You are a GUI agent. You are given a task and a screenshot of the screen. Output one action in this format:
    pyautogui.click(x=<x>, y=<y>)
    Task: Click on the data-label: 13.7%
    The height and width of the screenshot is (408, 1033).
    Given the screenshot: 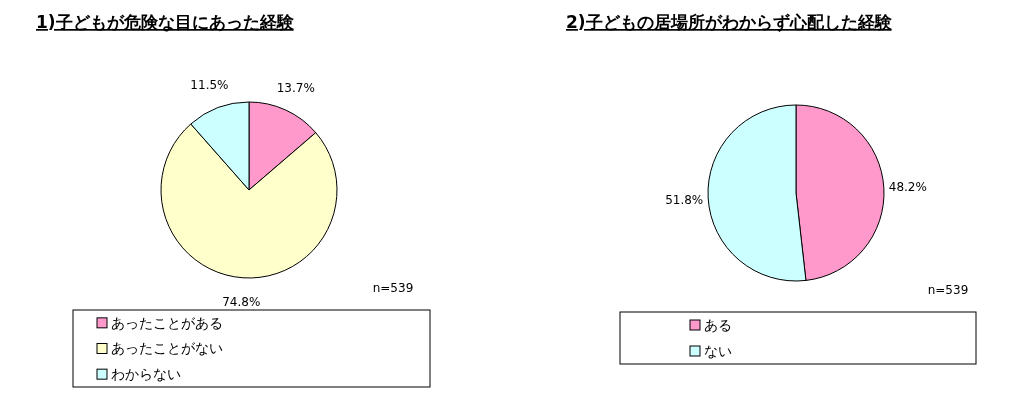 What is the action you would take?
    pyautogui.click(x=295, y=88)
    